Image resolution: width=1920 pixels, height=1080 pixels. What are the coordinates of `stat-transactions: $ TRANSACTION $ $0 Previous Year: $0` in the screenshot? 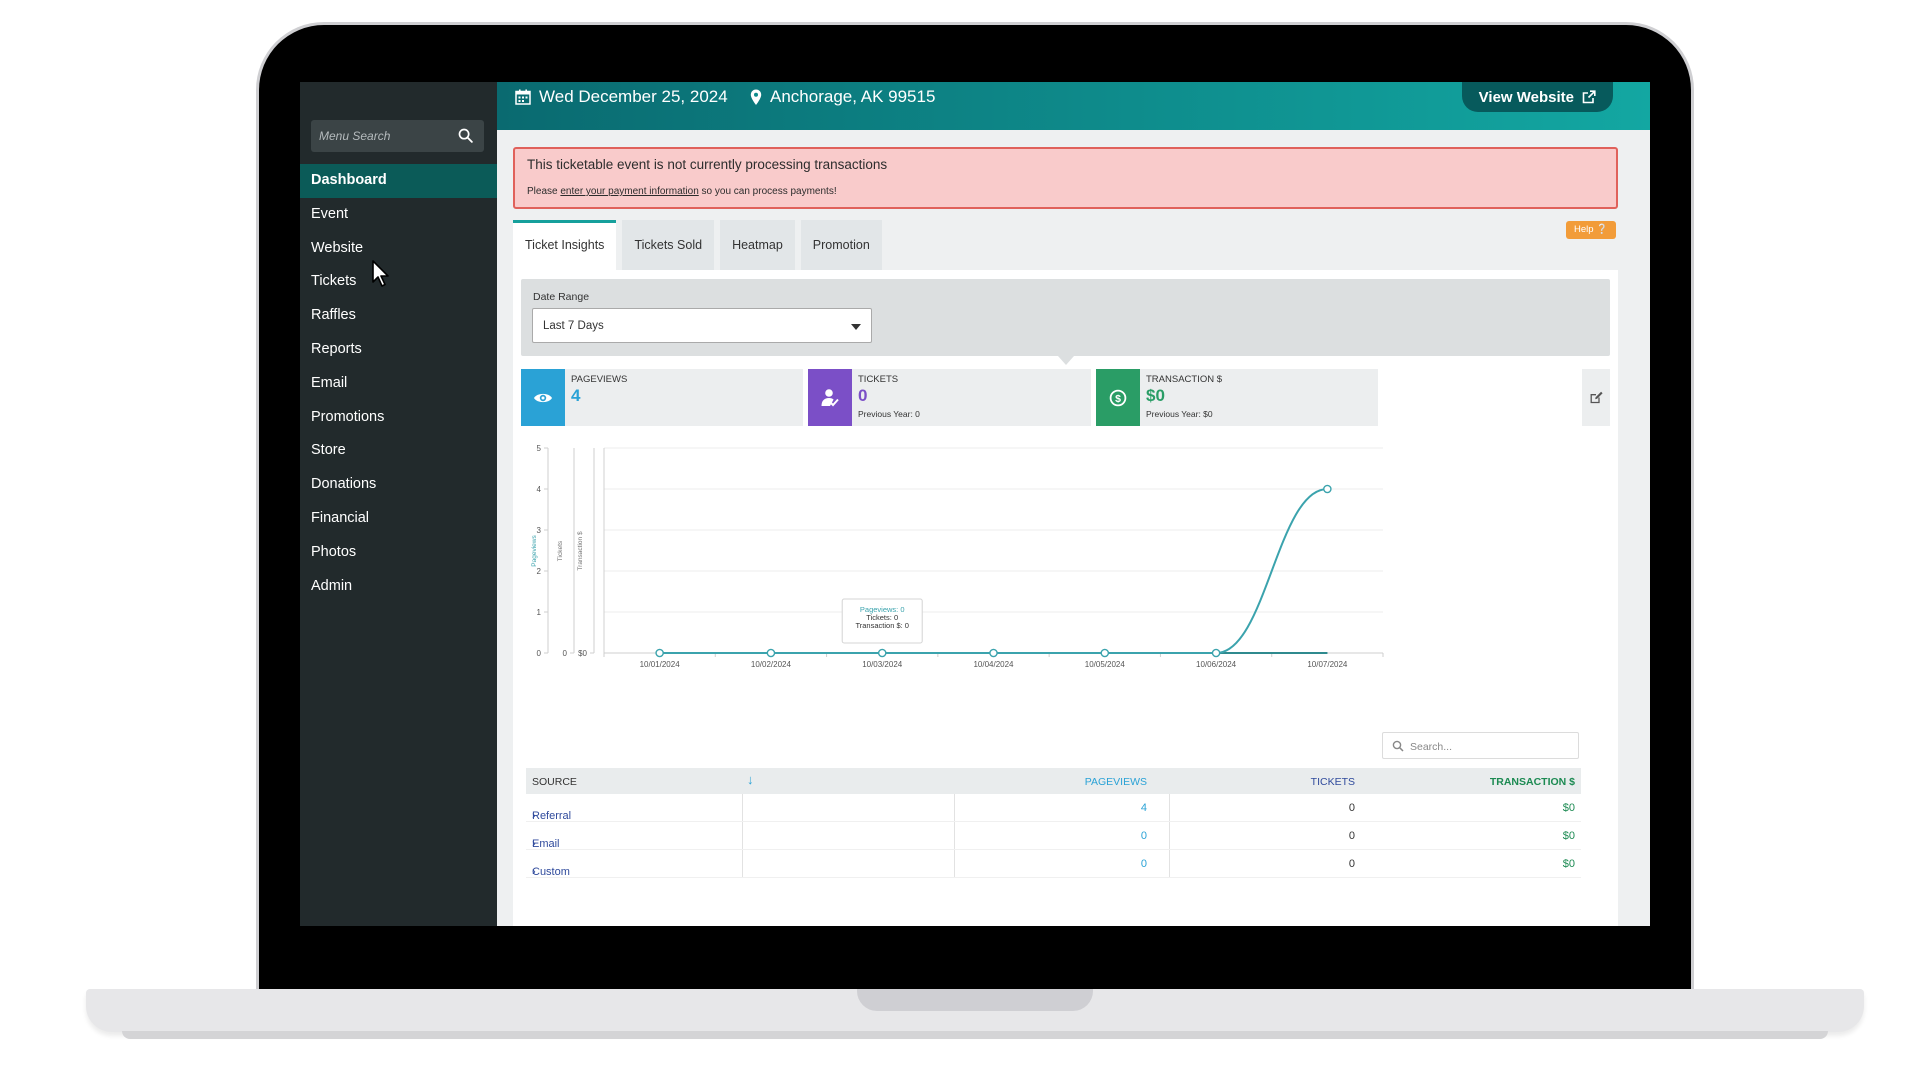 It's located at (1237, 397).